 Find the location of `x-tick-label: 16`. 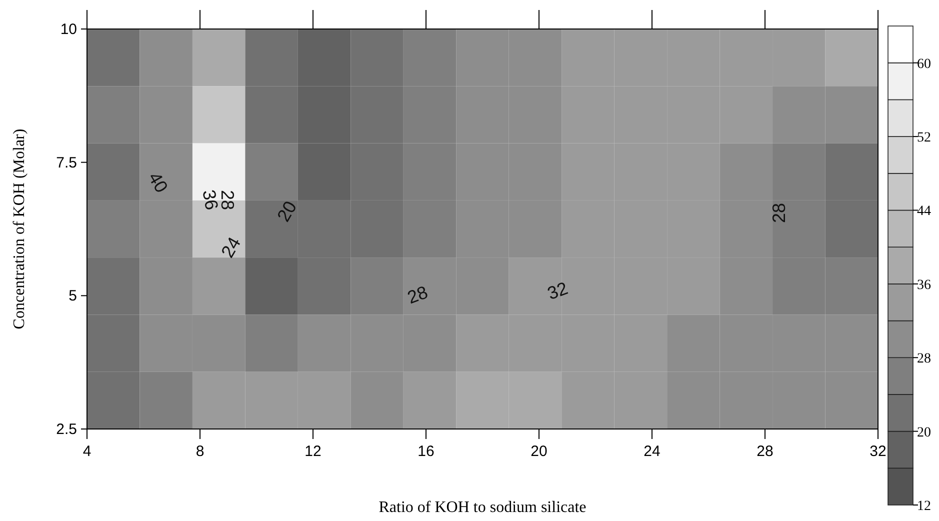

x-tick-label: 16 is located at coordinates (426, 451).